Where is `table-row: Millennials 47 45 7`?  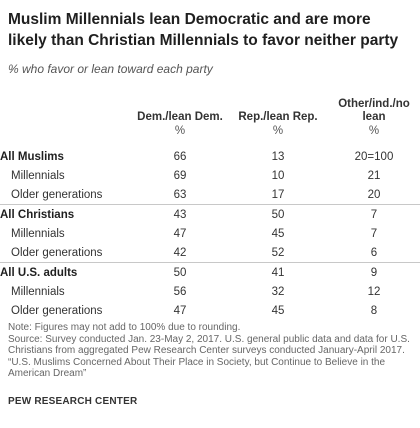 table-row: Millennials 47 45 7 is located at coordinates (210, 233).